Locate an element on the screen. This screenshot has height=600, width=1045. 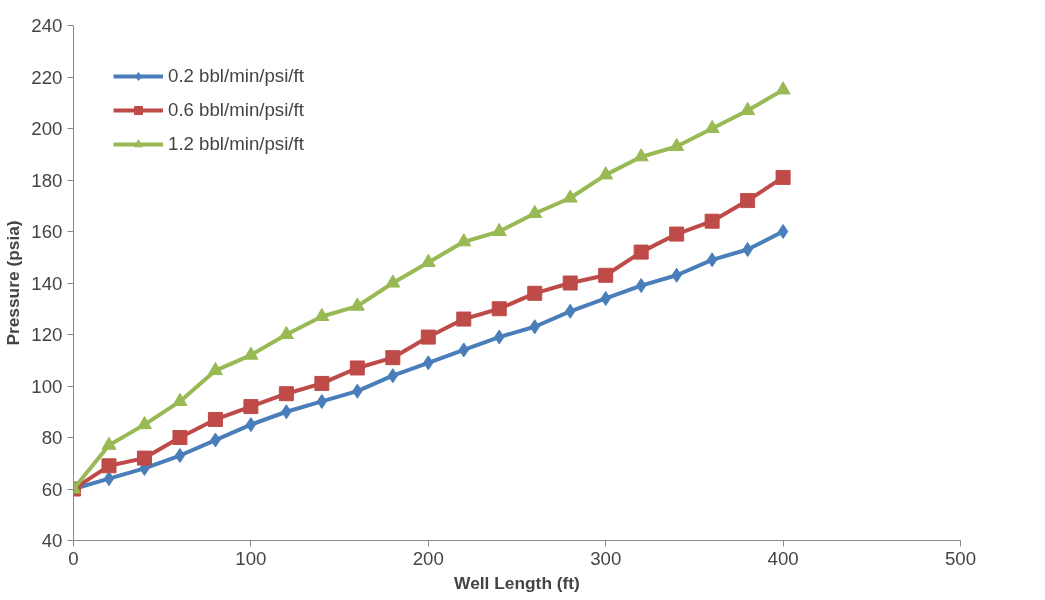
y-axis-title: Pressure (psia) is located at coordinates (13, 283).